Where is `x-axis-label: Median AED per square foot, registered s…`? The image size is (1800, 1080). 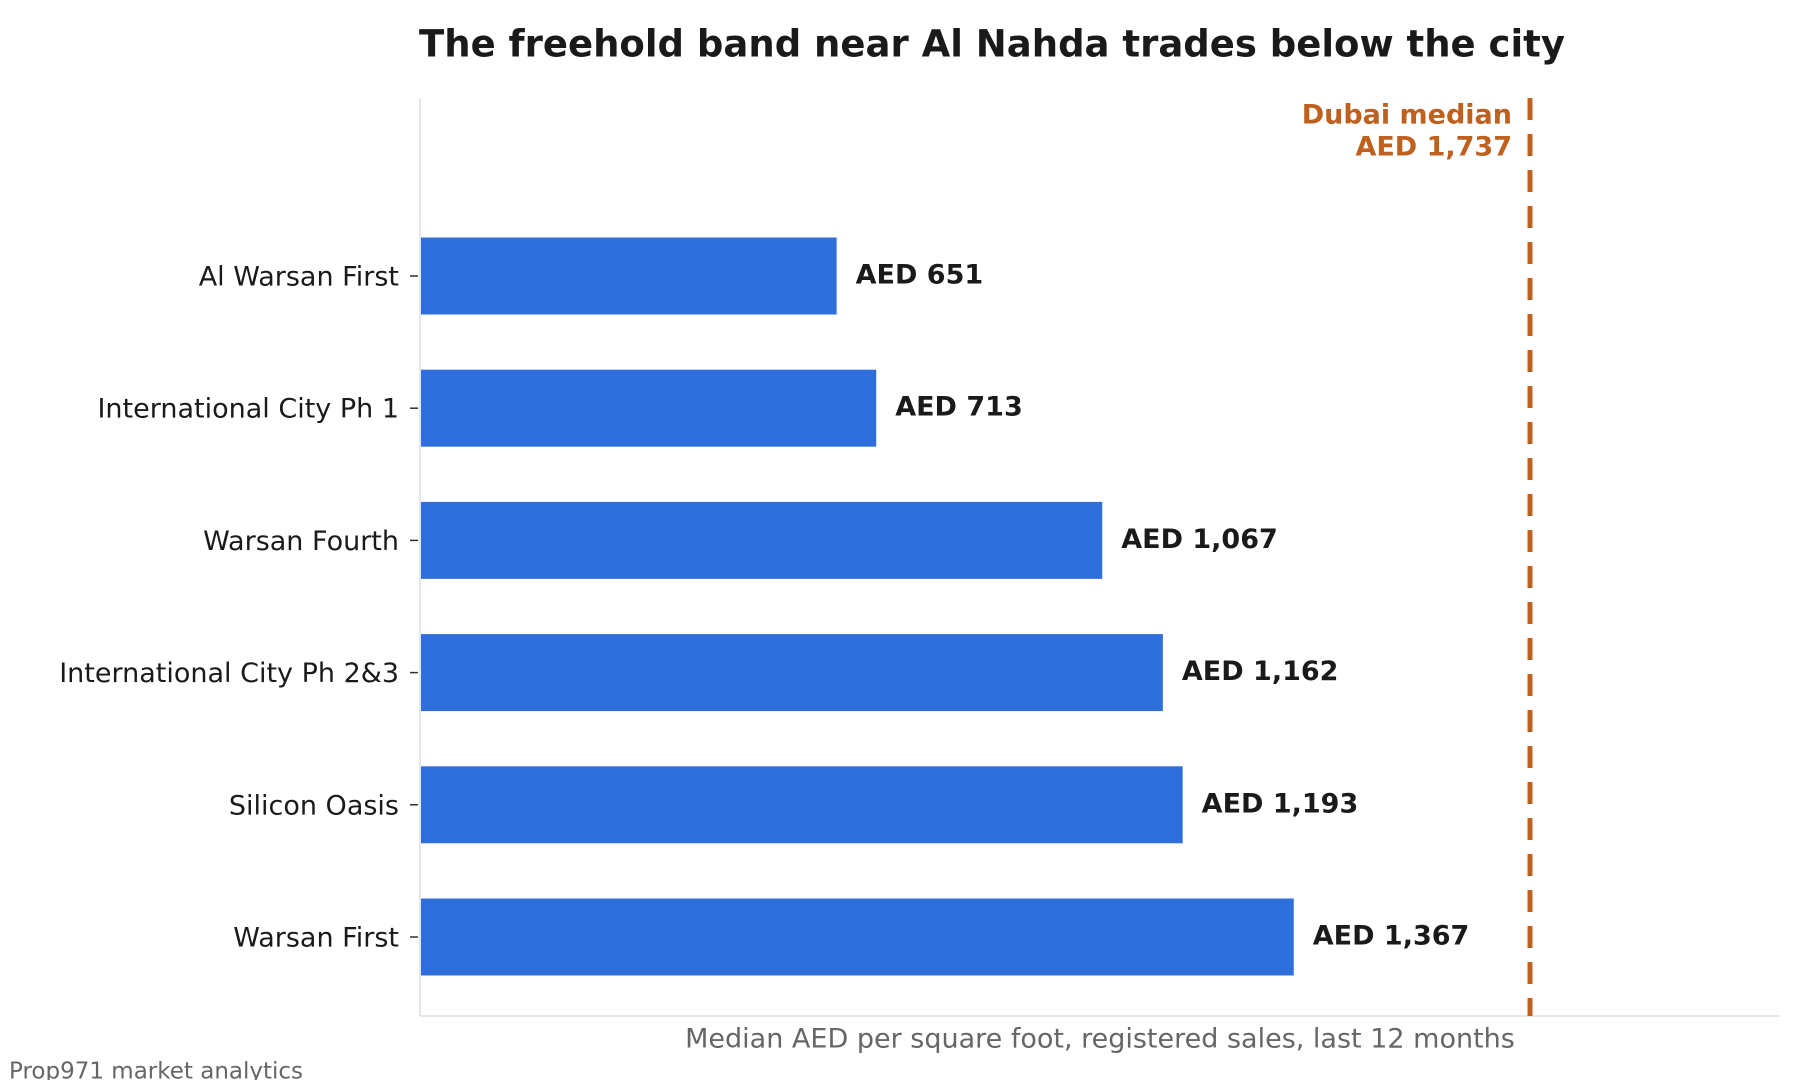 x-axis-label: Median AED per square foot, registered s… is located at coordinates (1100, 1039).